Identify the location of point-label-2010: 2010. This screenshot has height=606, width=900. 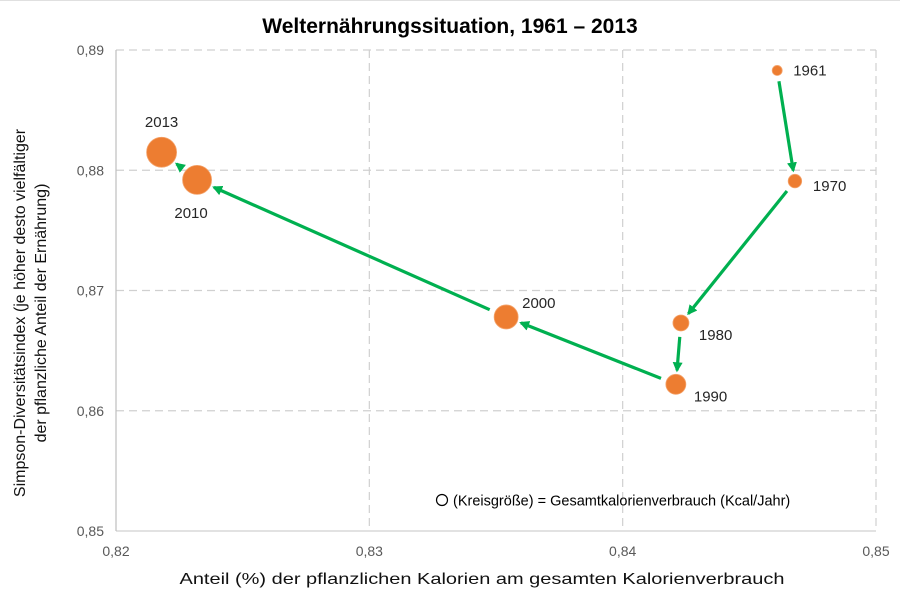
(190, 213).